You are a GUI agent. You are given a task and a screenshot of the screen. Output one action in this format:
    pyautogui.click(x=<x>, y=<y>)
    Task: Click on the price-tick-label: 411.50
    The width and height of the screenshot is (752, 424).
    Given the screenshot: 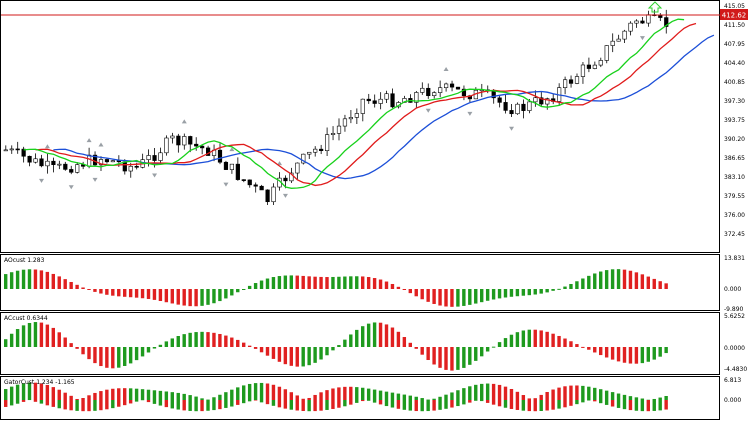 What is the action you would take?
    pyautogui.click(x=734, y=25)
    